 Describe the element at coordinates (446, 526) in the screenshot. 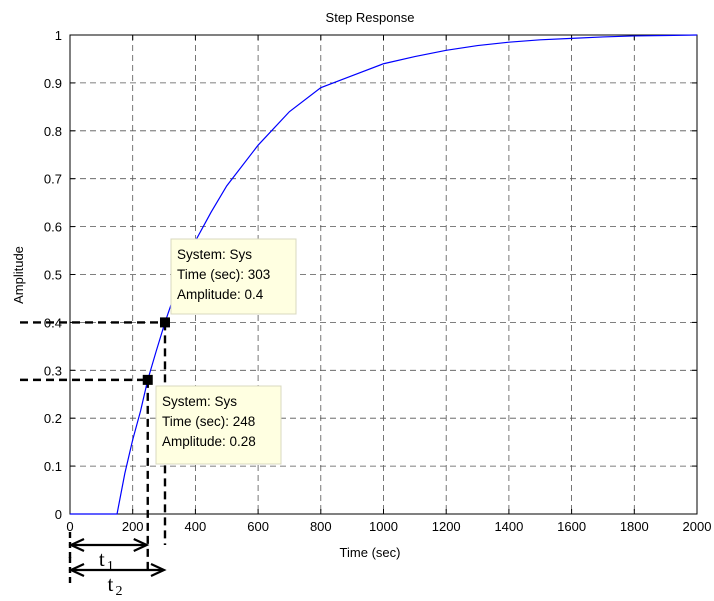

I see `x-tick-label: 1200` at that location.